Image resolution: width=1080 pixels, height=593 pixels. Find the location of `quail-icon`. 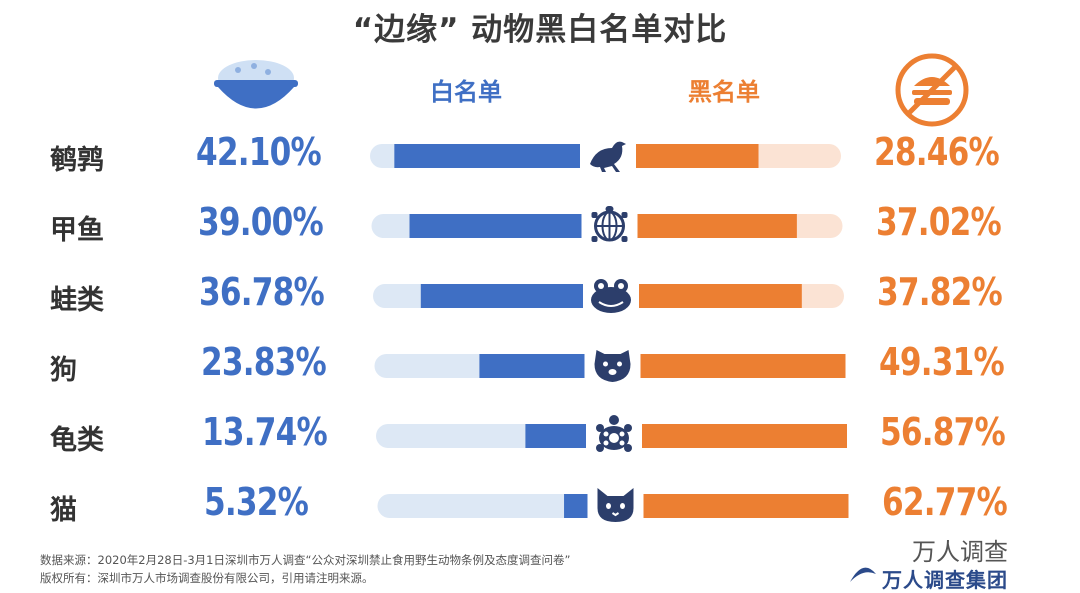

quail-icon is located at coordinates (608, 156).